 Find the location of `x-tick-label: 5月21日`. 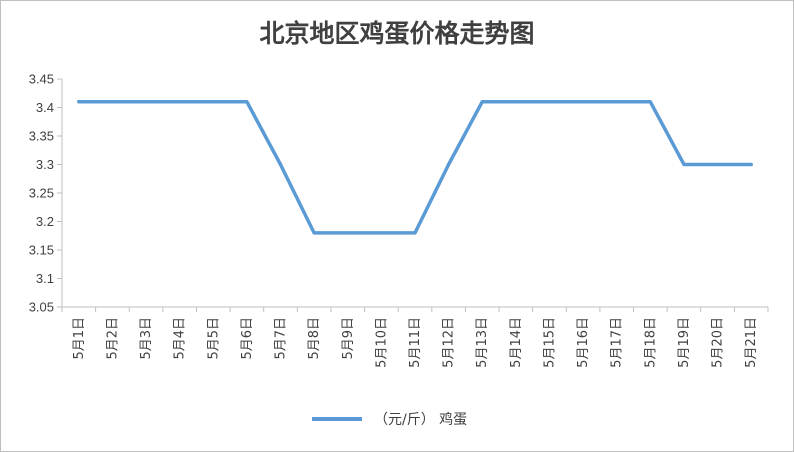

x-tick-label: 5月21日 is located at coordinates (751, 342).